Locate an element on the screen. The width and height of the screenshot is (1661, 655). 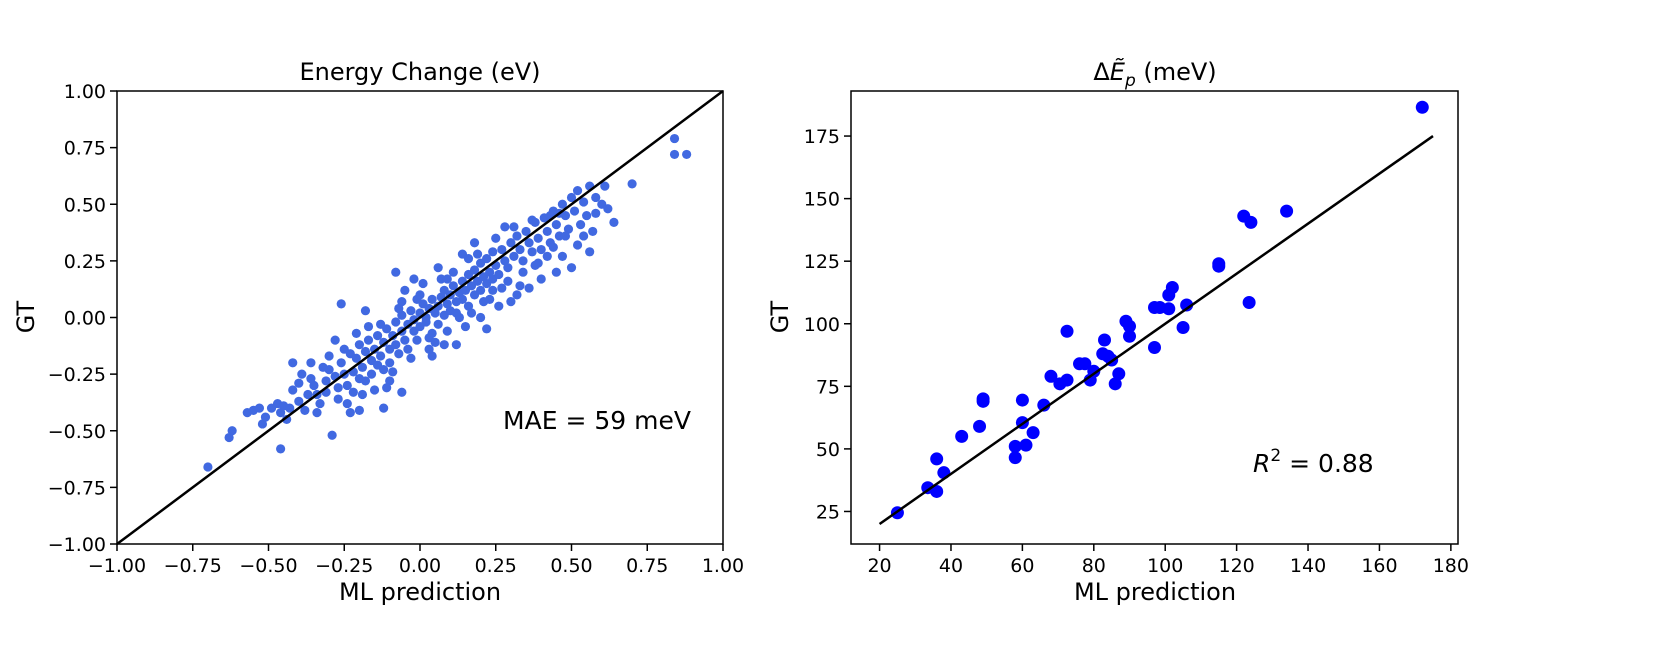
y-tick-label: 25 is located at coordinates (828, 512).